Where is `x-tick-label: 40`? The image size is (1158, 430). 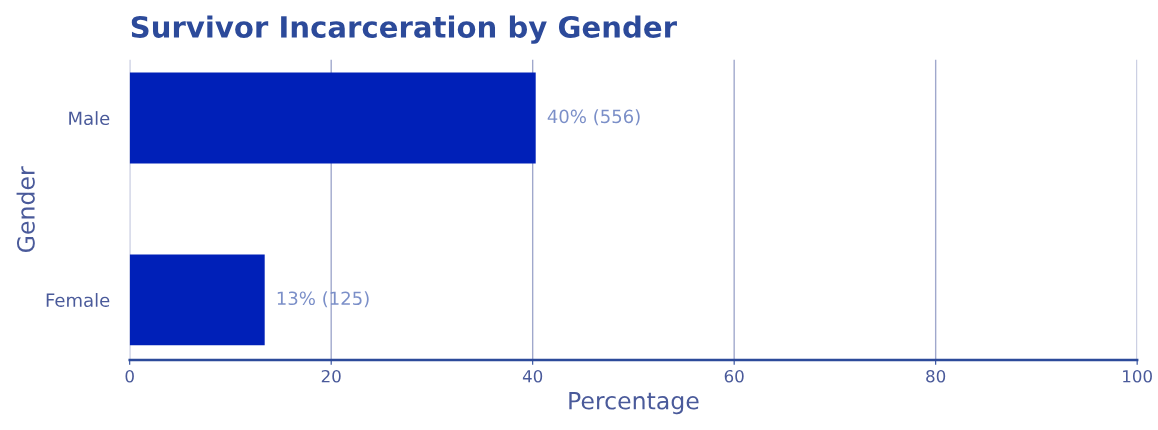 x-tick-label: 40 is located at coordinates (532, 376).